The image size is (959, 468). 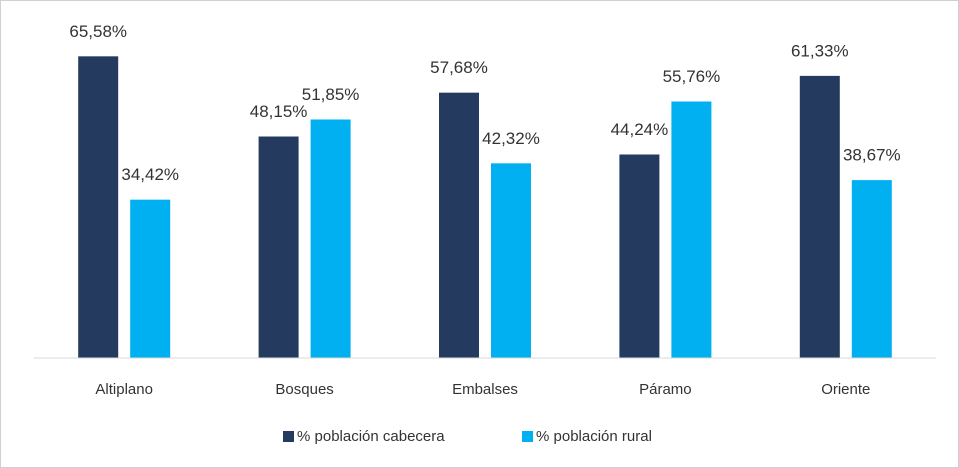 What do you see at coordinates (459, 67) in the screenshot?
I see `data-label: 57,68%` at bounding box center [459, 67].